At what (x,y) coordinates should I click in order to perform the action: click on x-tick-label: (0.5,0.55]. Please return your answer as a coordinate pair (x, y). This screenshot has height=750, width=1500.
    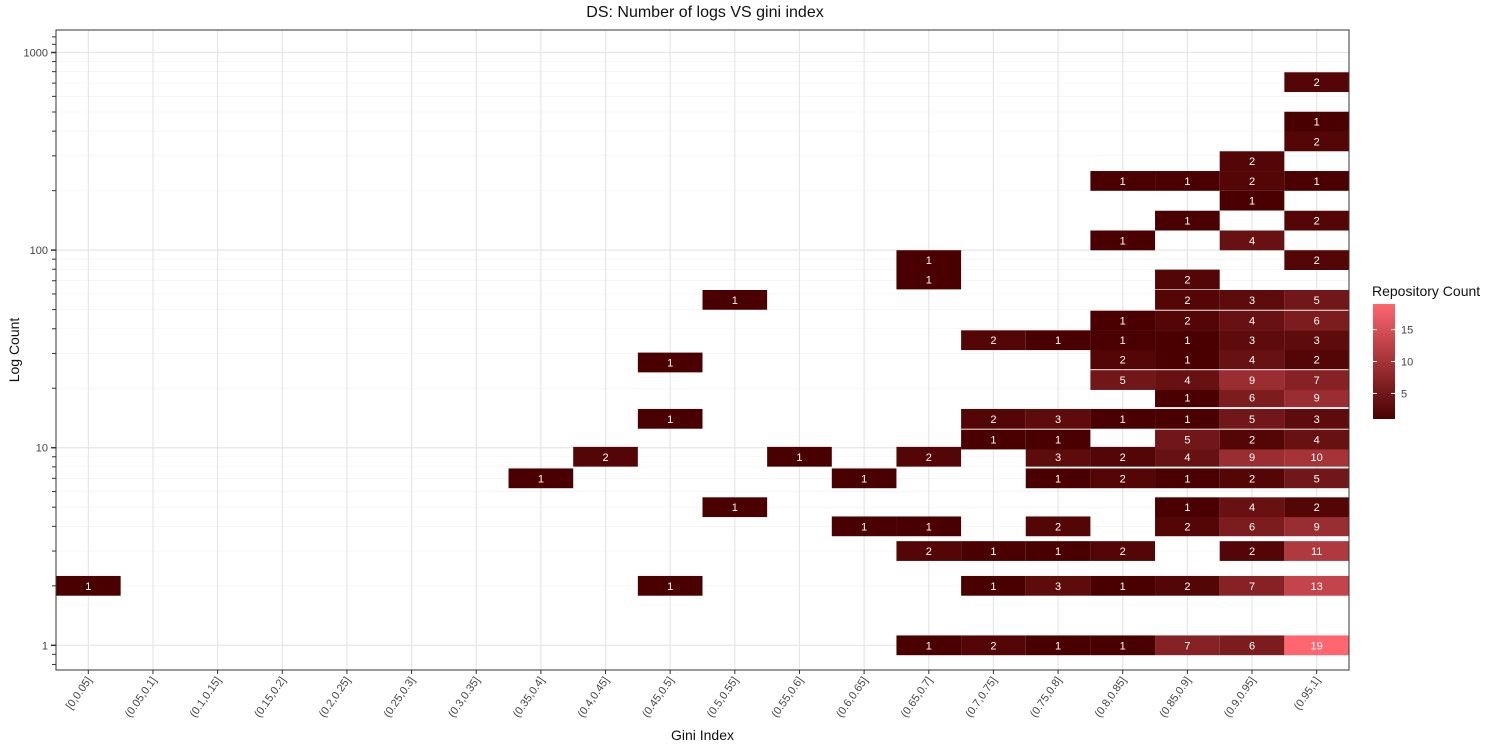
    Looking at the image, I should click on (723, 697).